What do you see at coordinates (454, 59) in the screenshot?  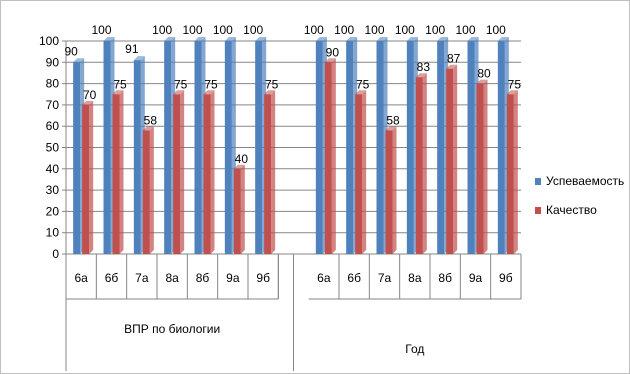 I see `data-label: 87` at bounding box center [454, 59].